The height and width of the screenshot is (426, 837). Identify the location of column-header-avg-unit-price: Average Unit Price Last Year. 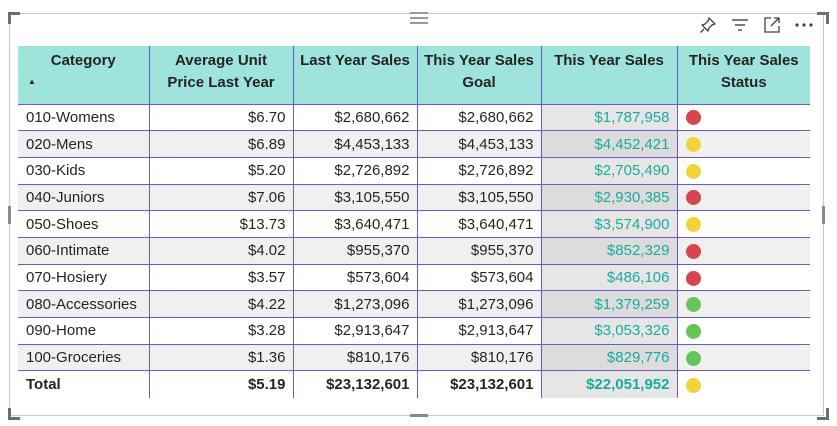
(220, 75).